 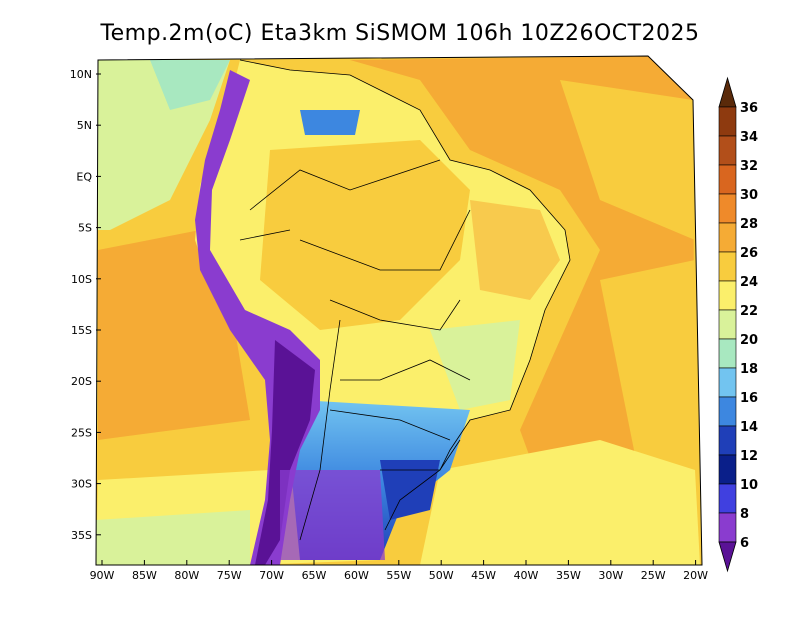 I want to click on colorbar-bottom-arrow, so click(x=727, y=557).